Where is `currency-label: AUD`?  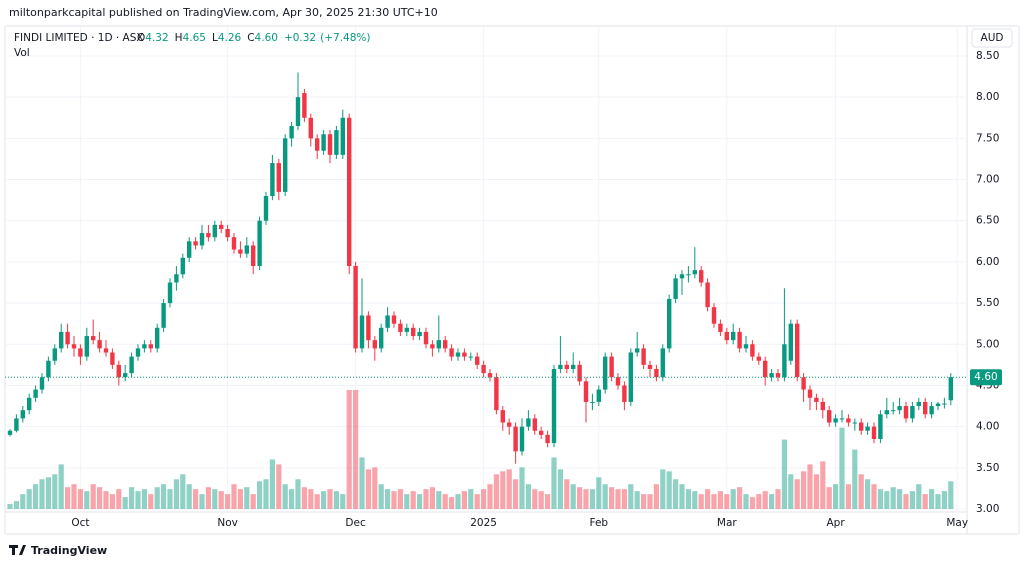
currency-label: AUD is located at coordinates (992, 38).